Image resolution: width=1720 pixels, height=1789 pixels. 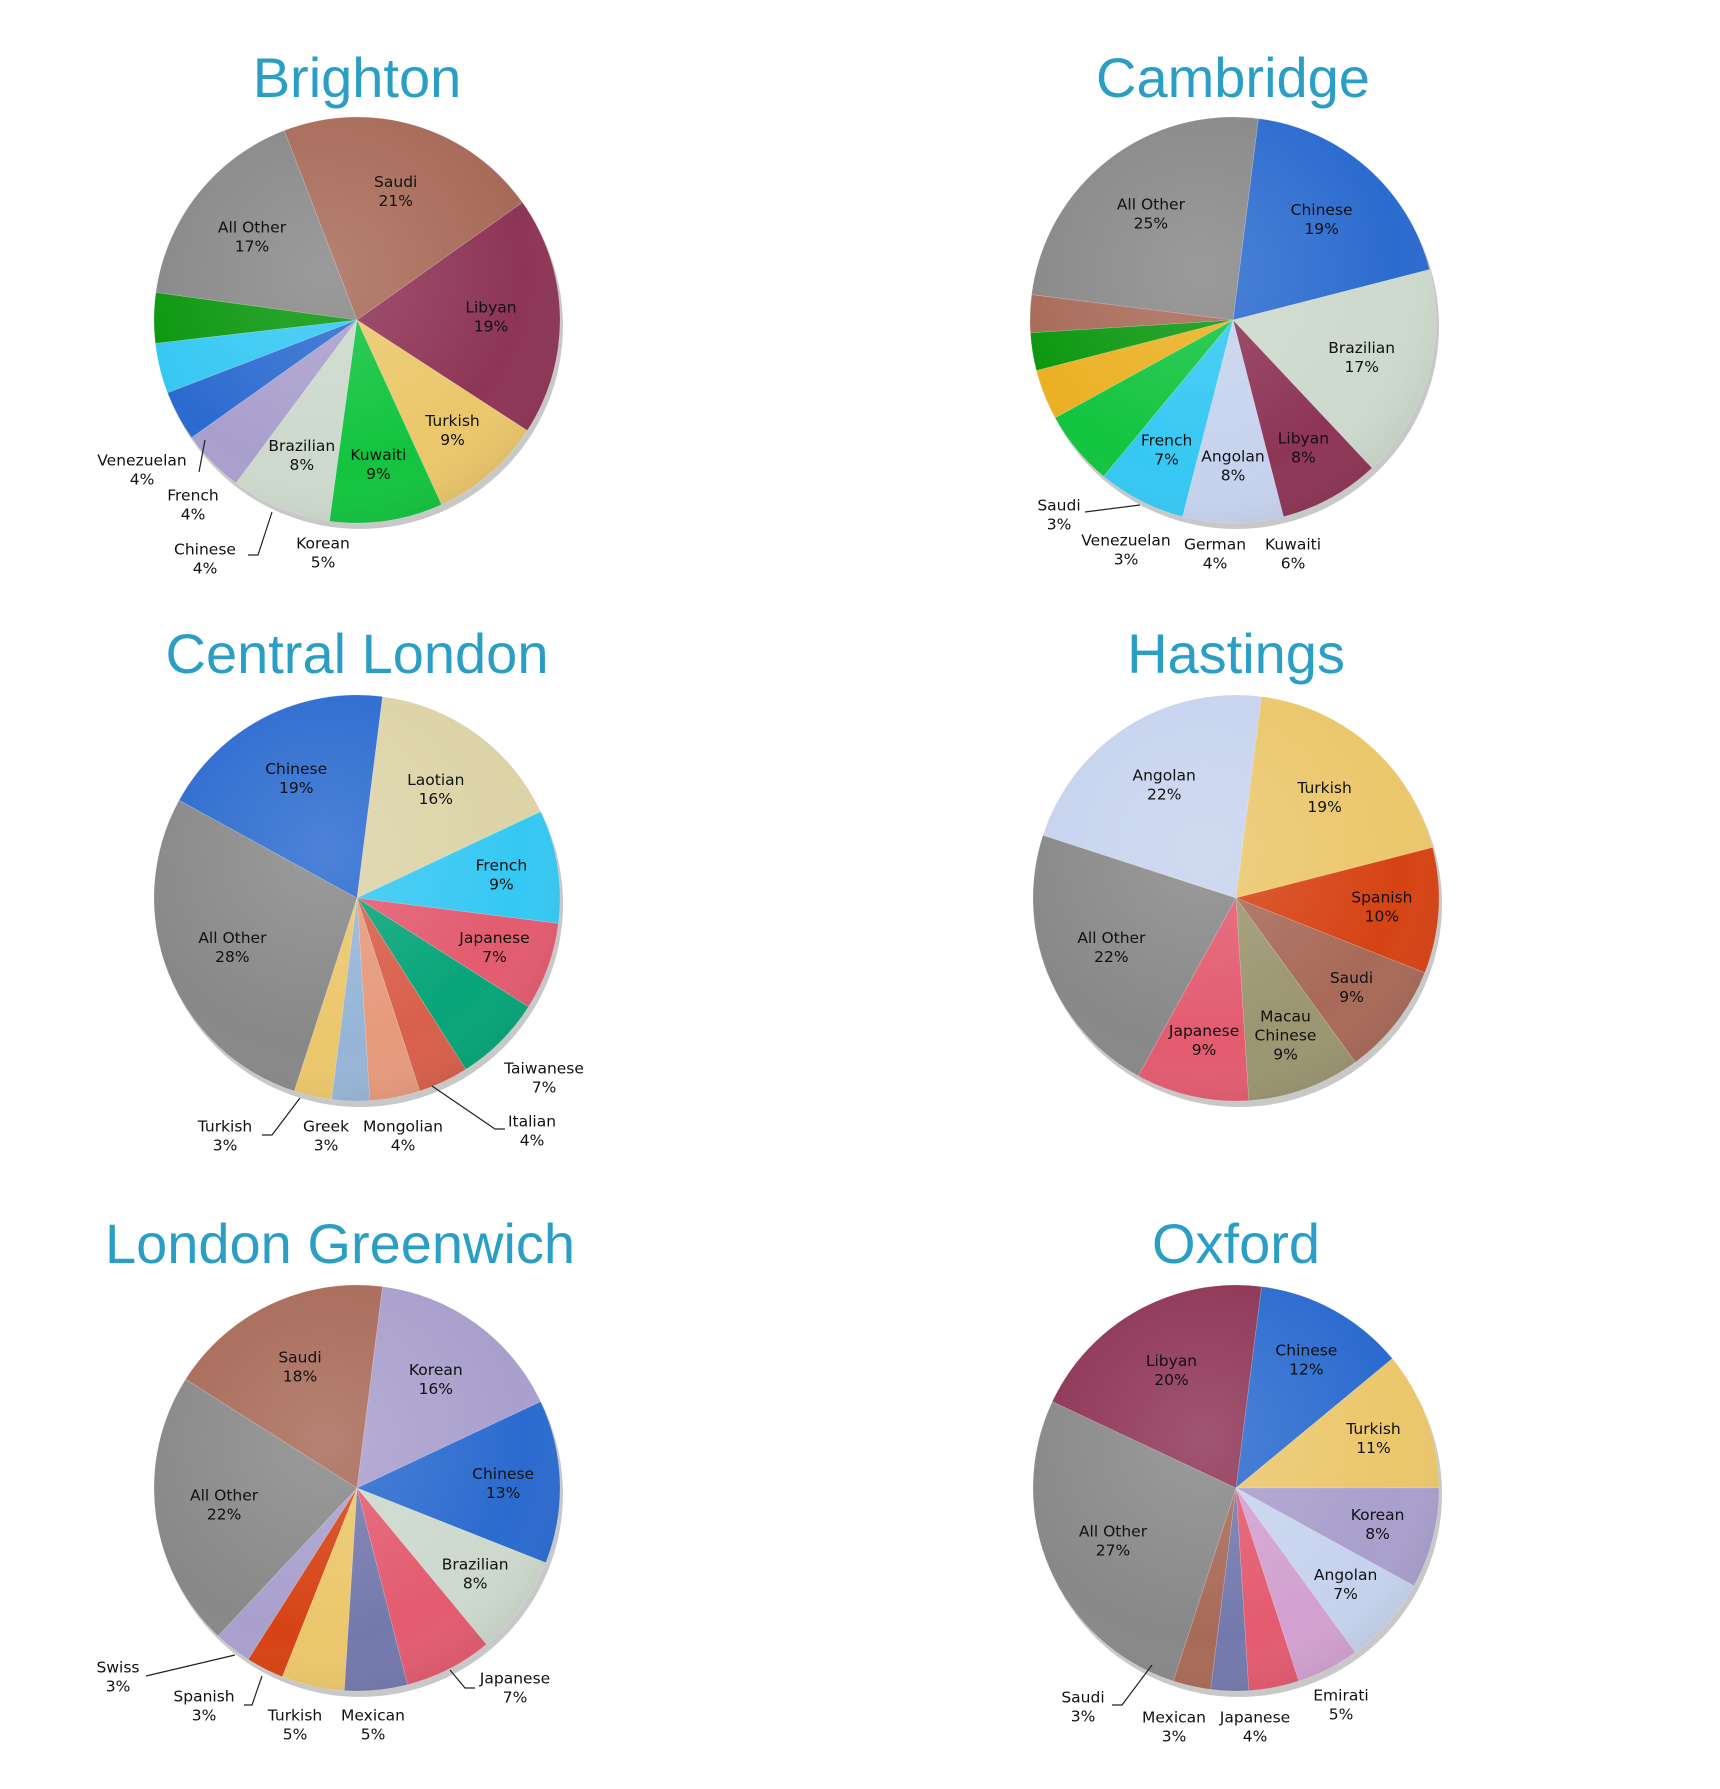 What do you see at coordinates (1381, 898) in the screenshot?
I see `slice-name-label: Spanish` at bounding box center [1381, 898].